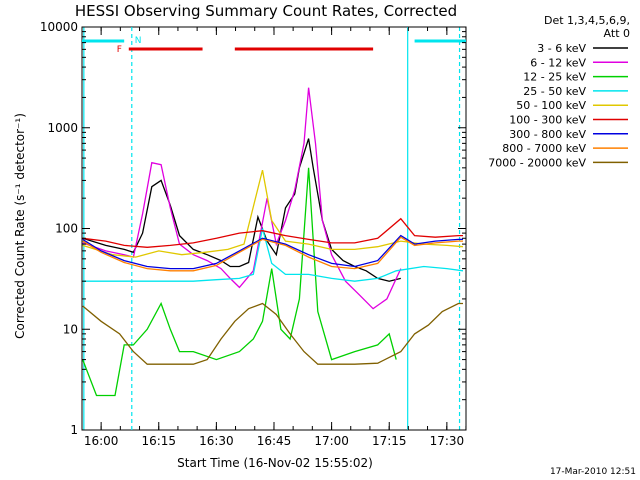 This screenshot has height=480, width=640. I want to click on y-tick-label-3: 1000, so click(62, 128).